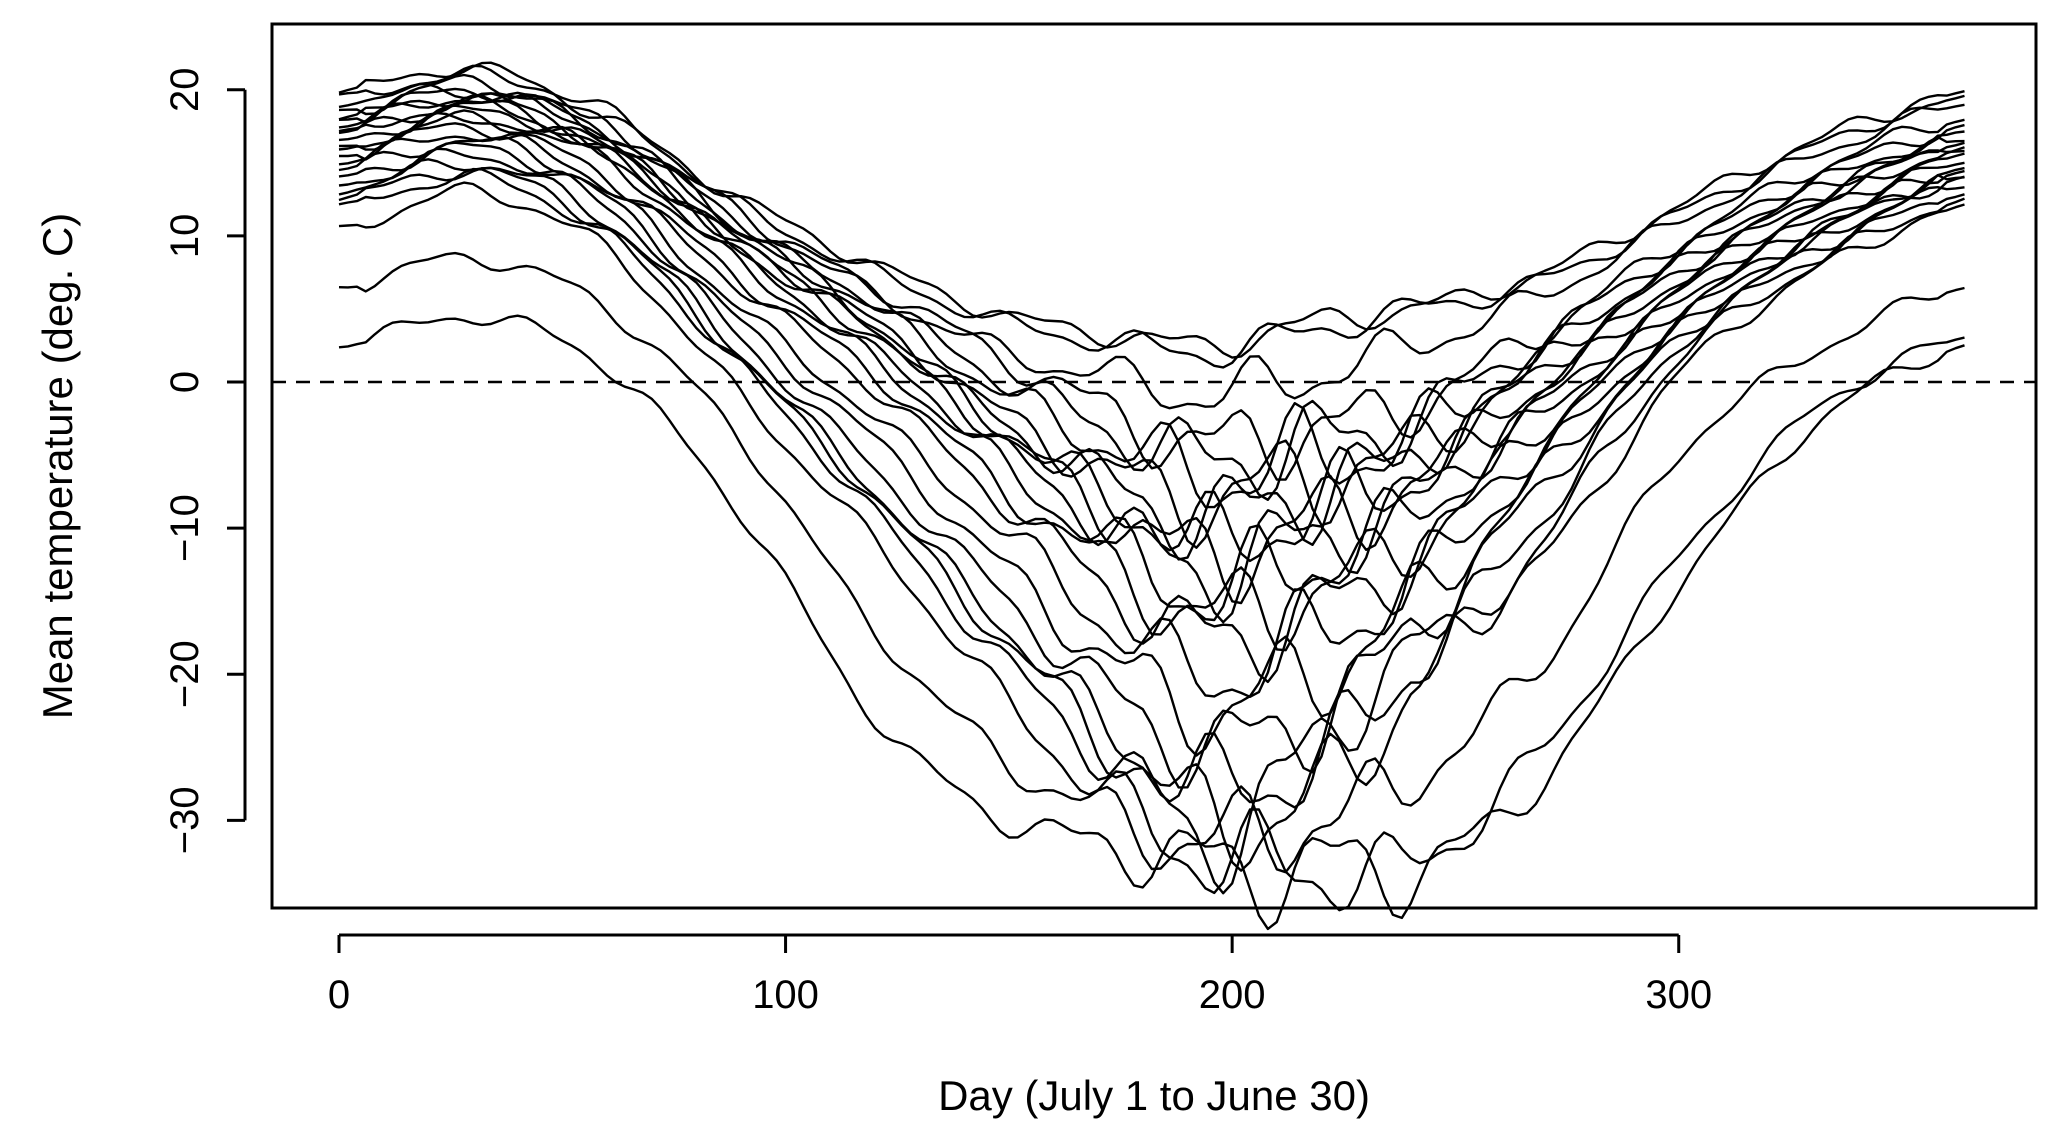 Image resolution: width=2064 pixels, height=1130 pixels. What do you see at coordinates (1232, 995) in the screenshot?
I see `x-tick-label: 200` at bounding box center [1232, 995].